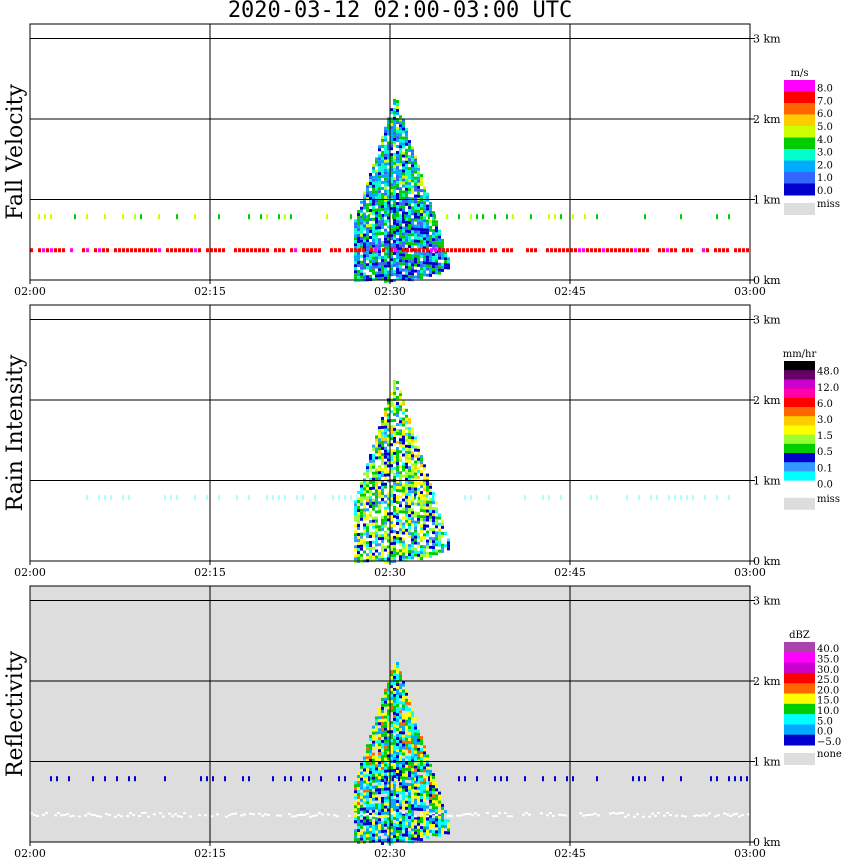  What do you see at coordinates (799, 109) in the screenshot?
I see `colorbar-swatch` at bounding box center [799, 109].